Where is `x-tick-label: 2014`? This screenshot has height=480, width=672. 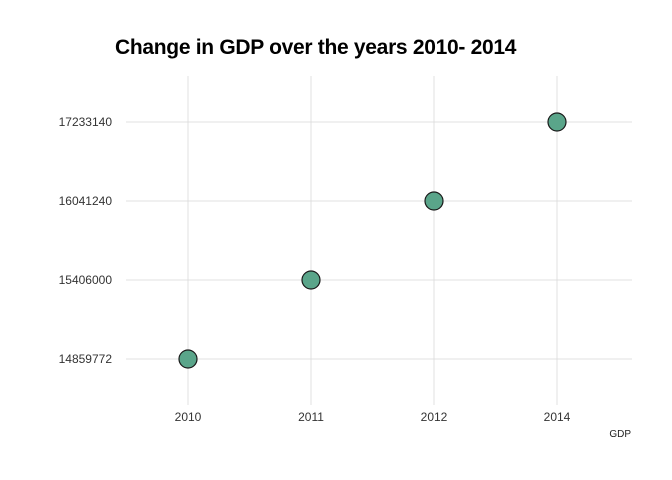
x-tick-label: 2014 is located at coordinates (557, 417).